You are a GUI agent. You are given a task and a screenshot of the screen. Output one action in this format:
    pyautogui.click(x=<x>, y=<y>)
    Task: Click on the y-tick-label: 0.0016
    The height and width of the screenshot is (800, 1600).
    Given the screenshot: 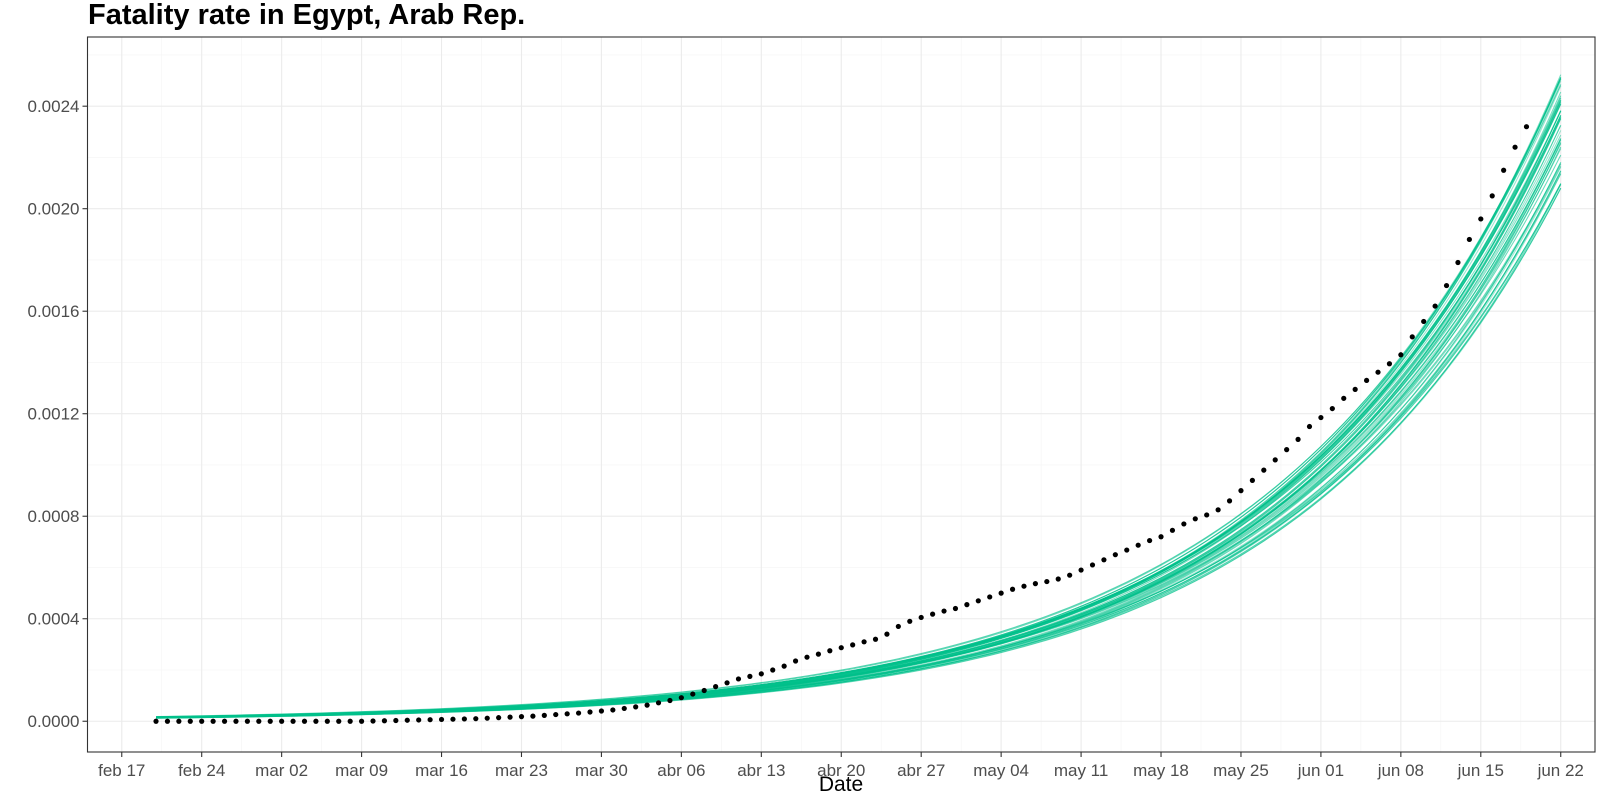 What is the action you would take?
    pyautogui.click(x=54, y=311)
    